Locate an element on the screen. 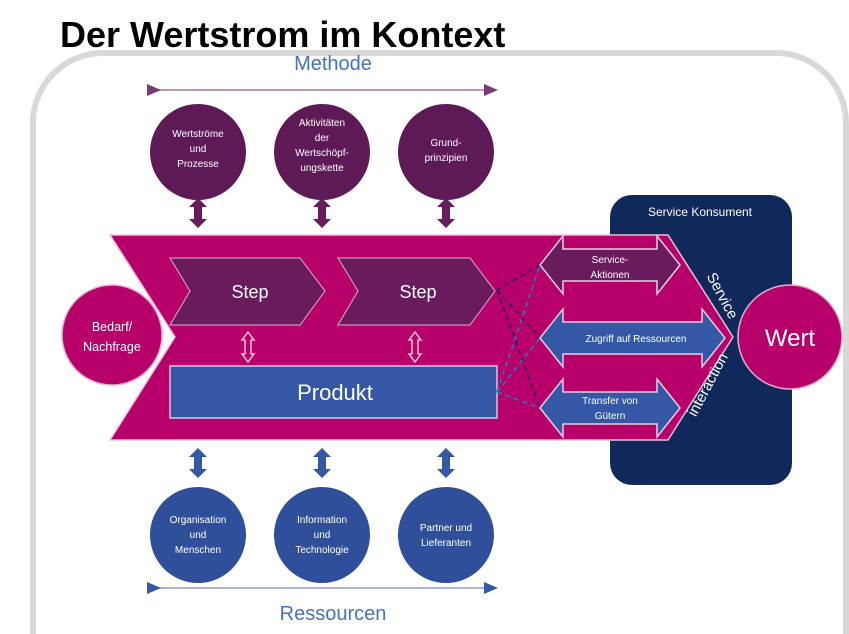  methode-arrows is located at coordinates (322, 213).